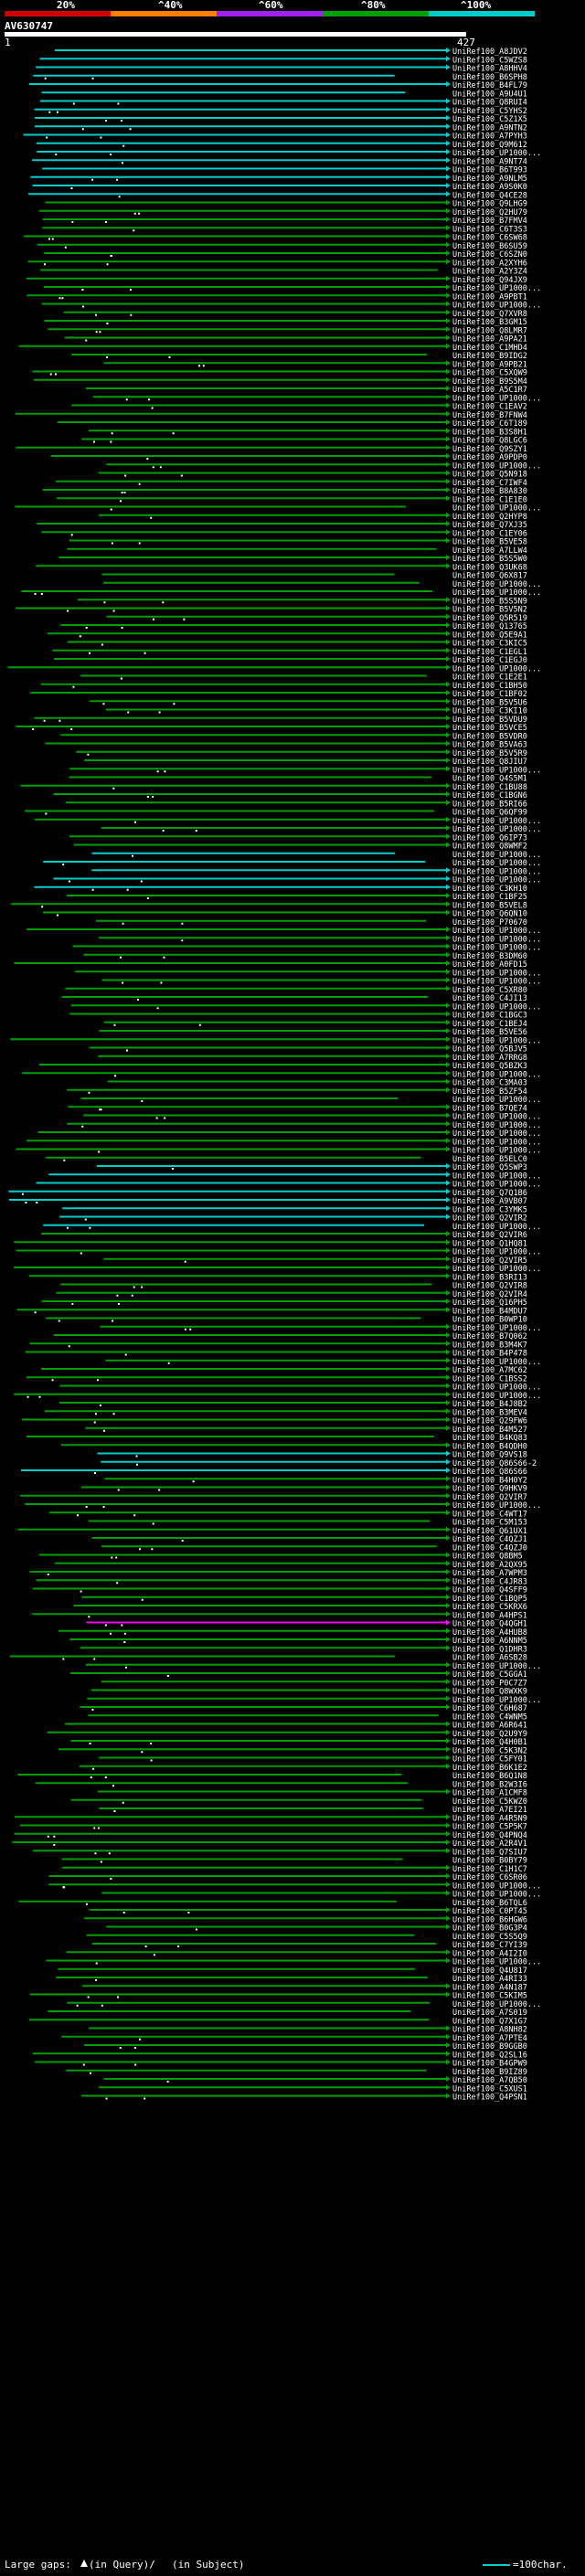  What do you see at coordinates (489, 52) in the screenshot?
I see `hit-label: UniRef100_A8JDV2` at bounding box center [489, 52].